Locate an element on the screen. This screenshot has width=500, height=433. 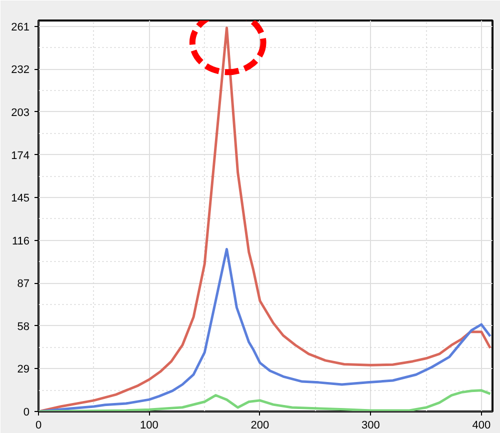
x-tick-label: 400 is located at coordinates (481, 426).